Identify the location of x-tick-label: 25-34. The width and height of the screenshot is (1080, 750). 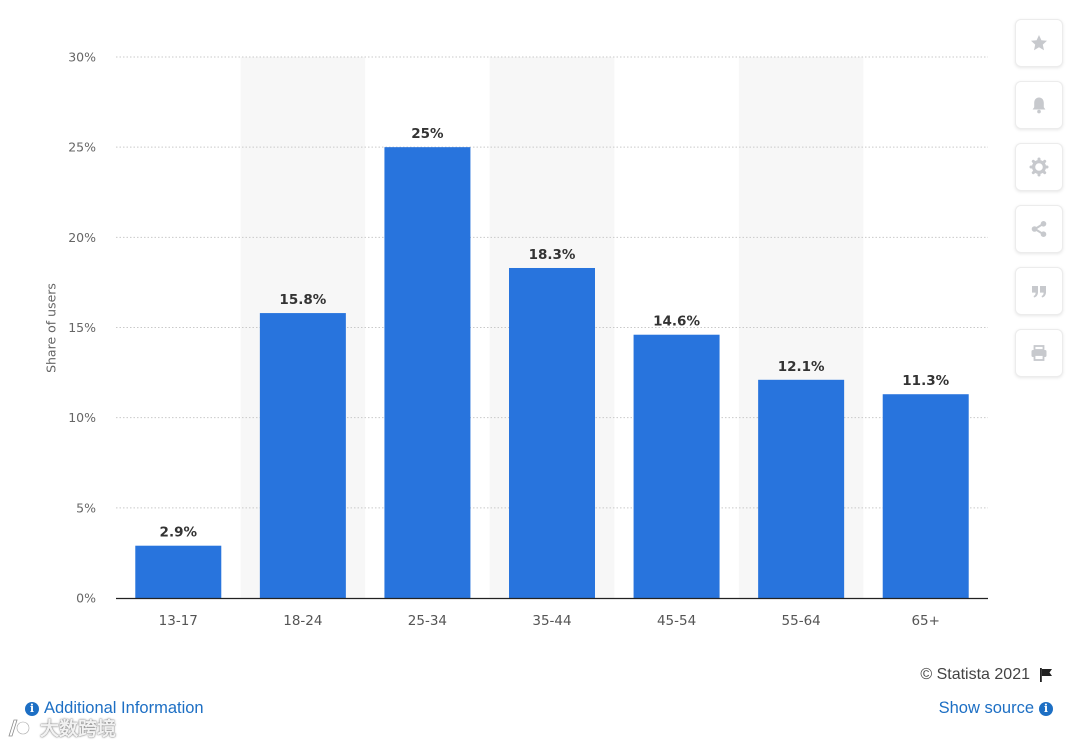
(427, 621).